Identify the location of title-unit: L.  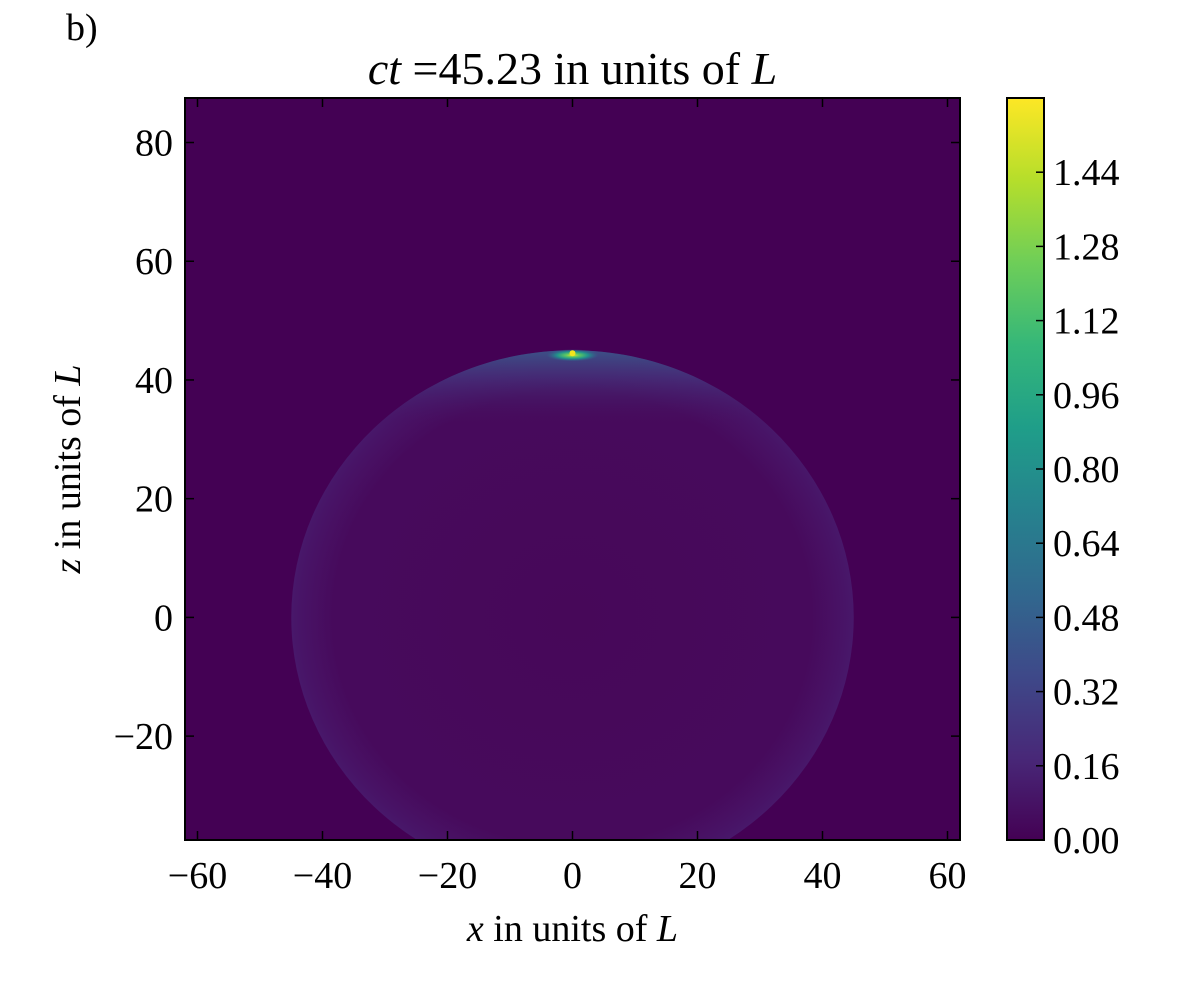
(764, 68).